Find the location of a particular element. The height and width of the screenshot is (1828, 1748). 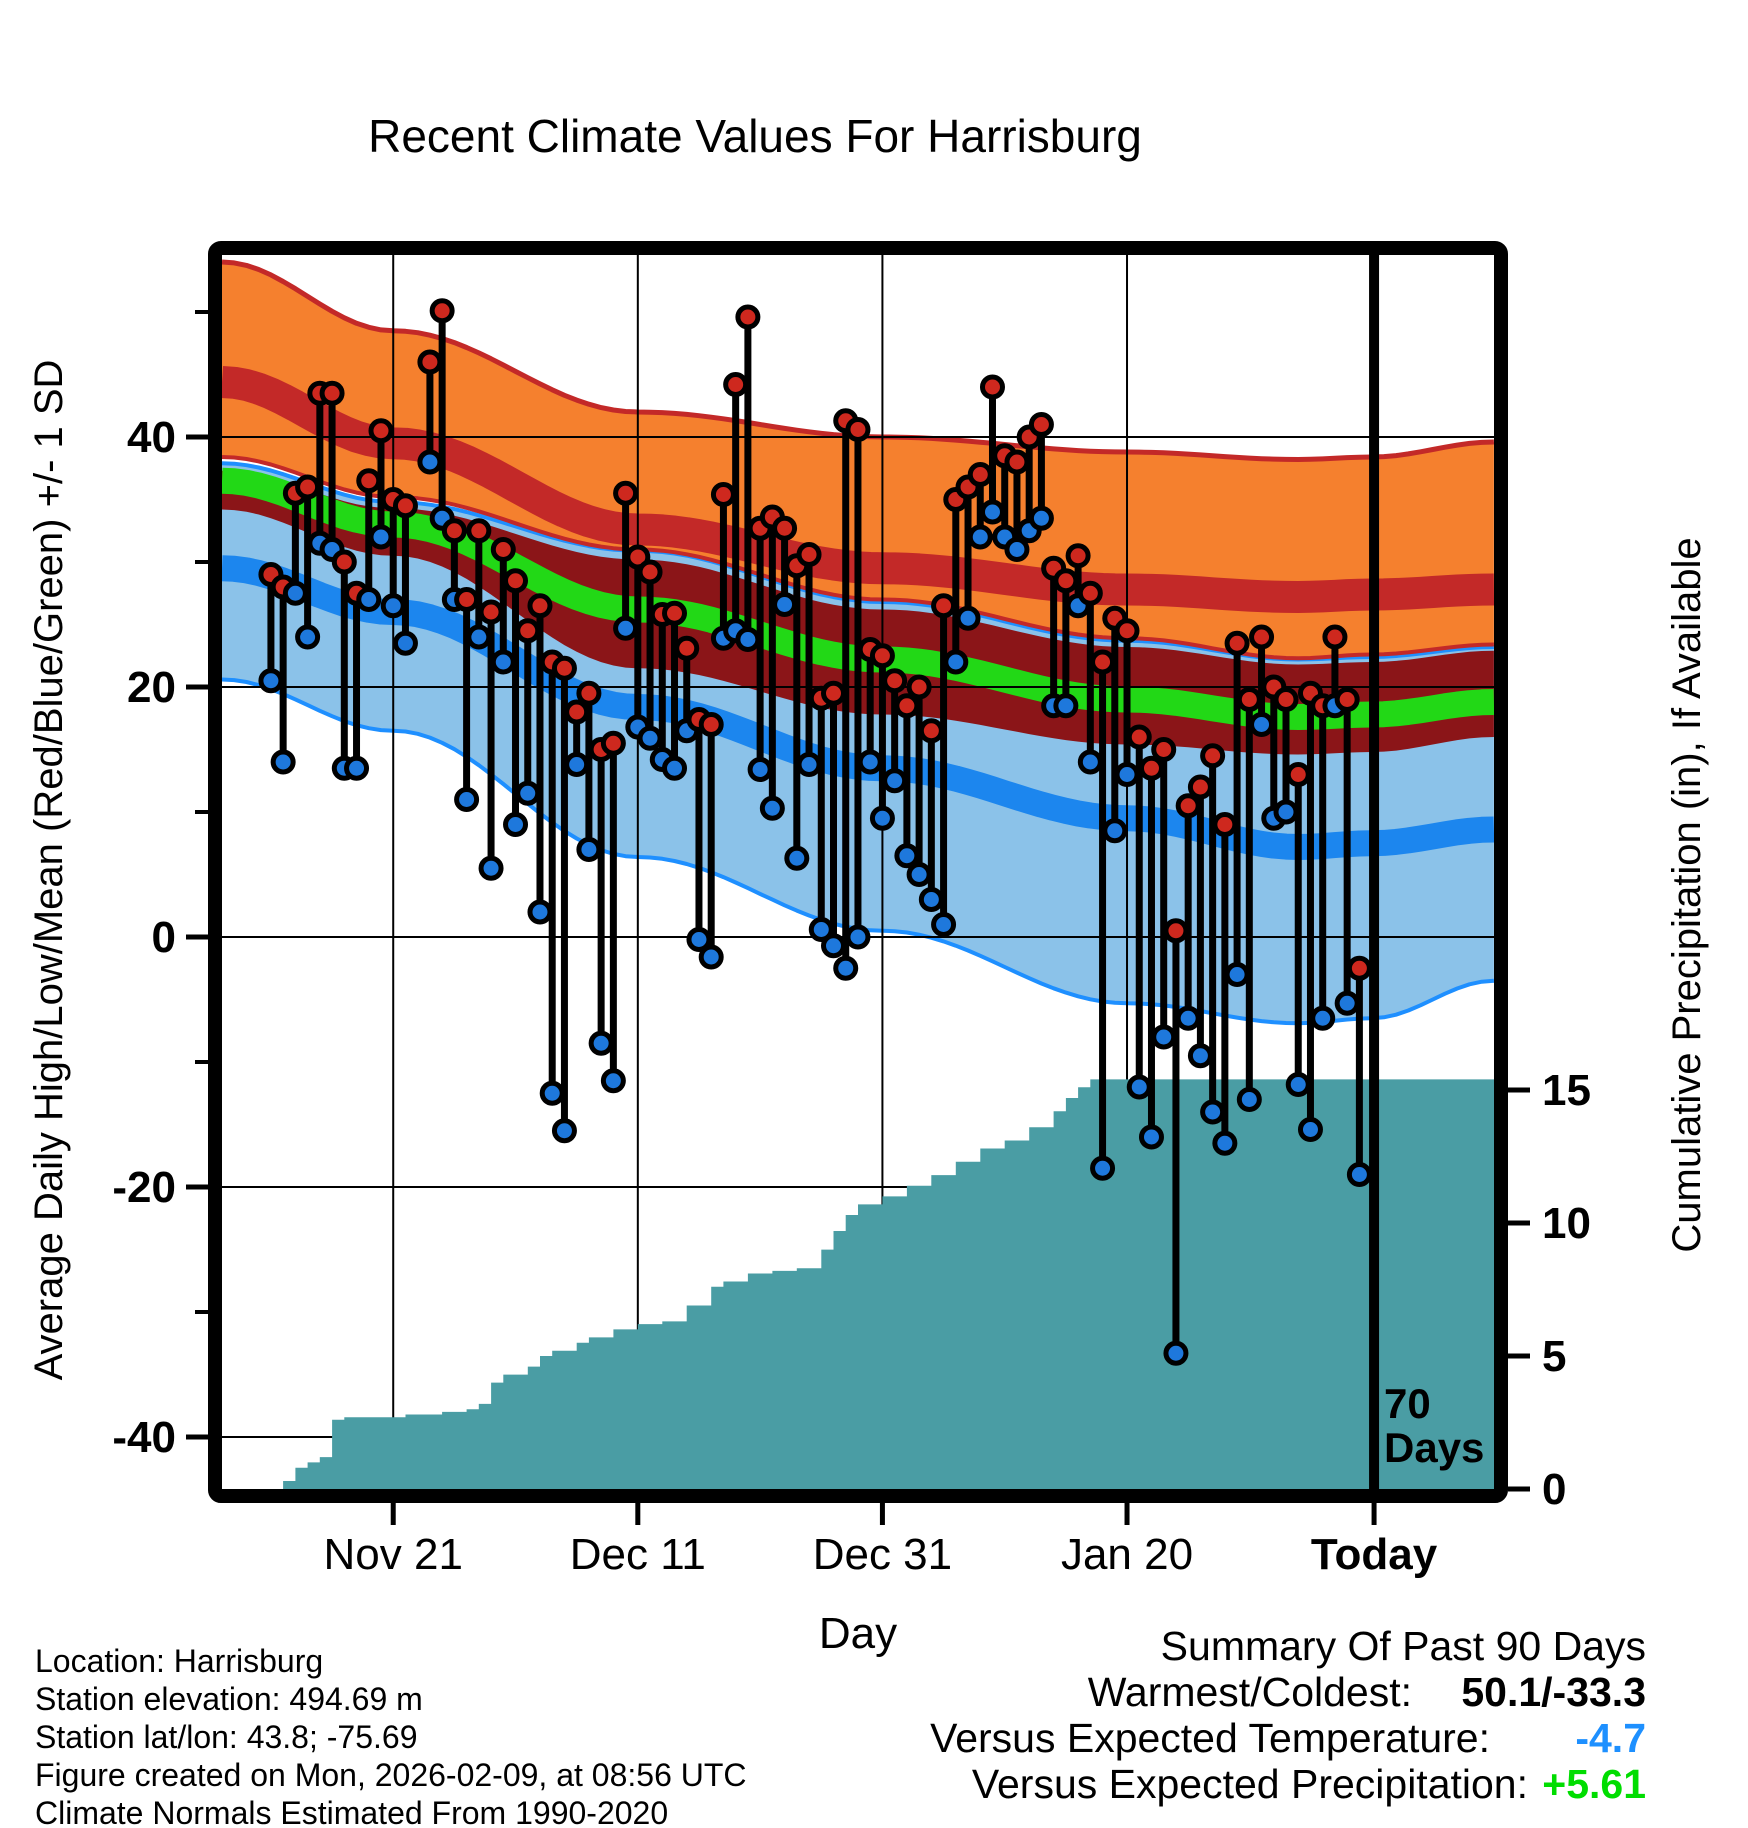

y-tick-label-left: 40 is located at coordinates (151, 437).